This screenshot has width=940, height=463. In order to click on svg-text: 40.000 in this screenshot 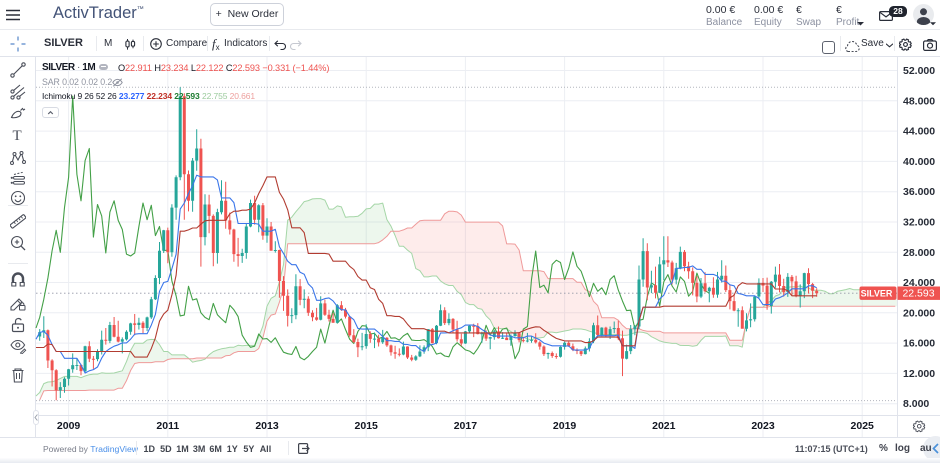, I will do `click(919, 162)`.